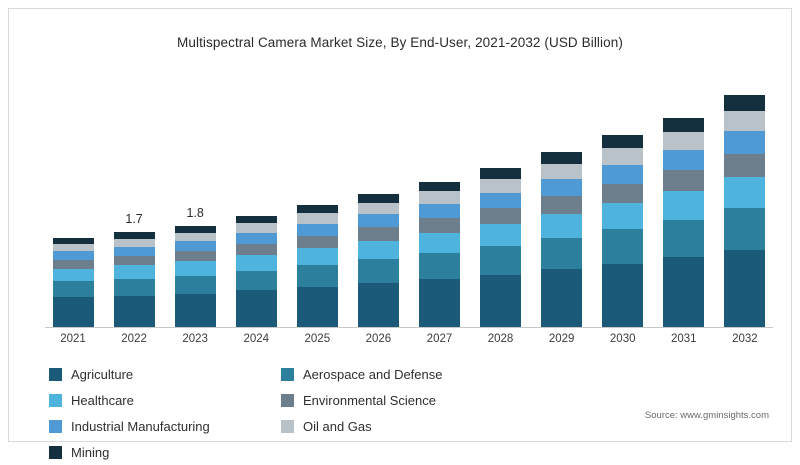 Image resolution: width=800 pixels, height=465 pixels. What do you see at coordinates (165, 400) in the screenshot?
I see `legend-item: Healthcare` at bounding box center [165, 400].